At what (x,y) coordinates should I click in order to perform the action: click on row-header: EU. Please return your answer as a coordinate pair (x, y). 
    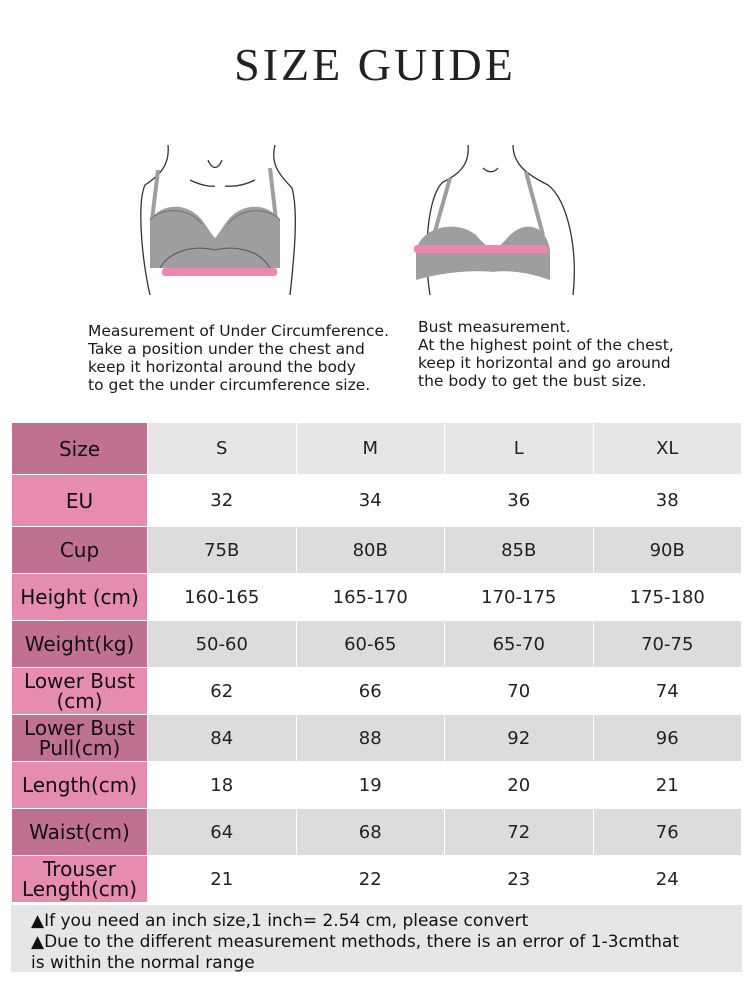
    Looking at the image, I should click on (79, 500).